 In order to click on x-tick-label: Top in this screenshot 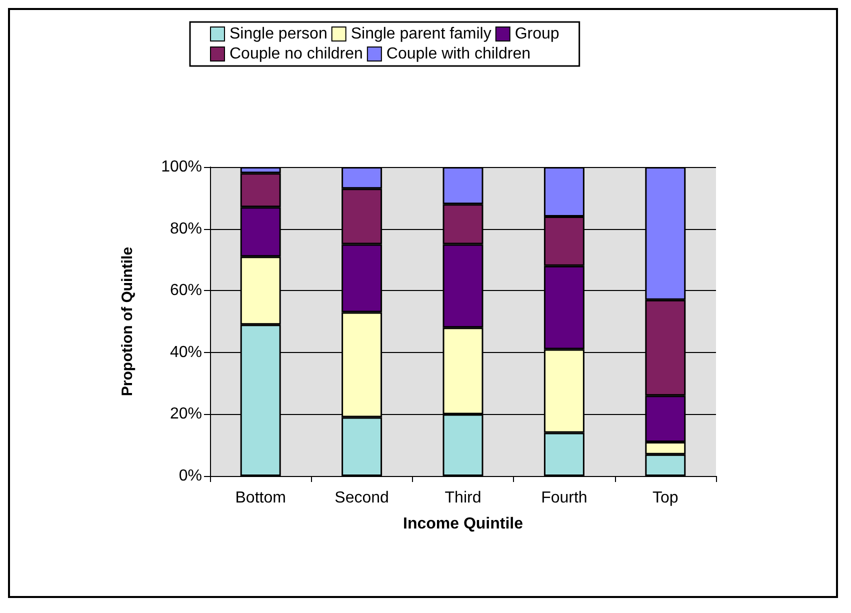, I will do `click(665, 498)`.